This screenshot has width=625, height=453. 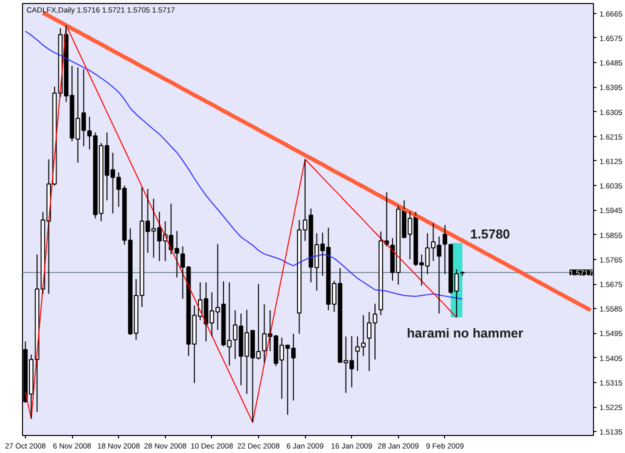 What do you see at coordinates (490, 234) in the screenshot?
I see `annotation: 1.5780` at bounding box center [490, 234].